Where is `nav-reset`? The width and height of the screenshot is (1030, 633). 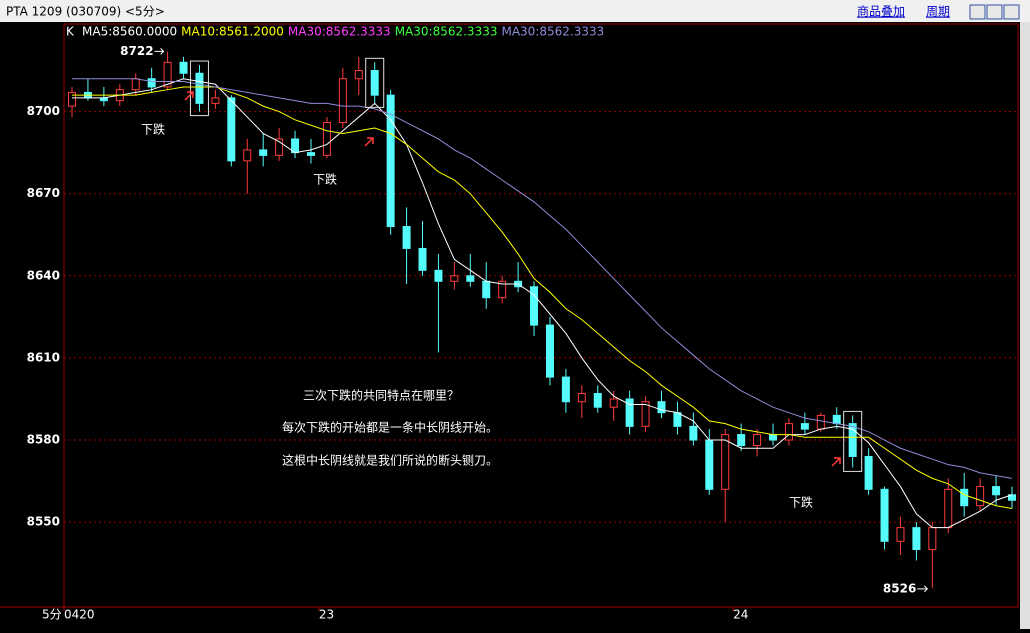
nav-reset is located at coordinates (1011, 12).